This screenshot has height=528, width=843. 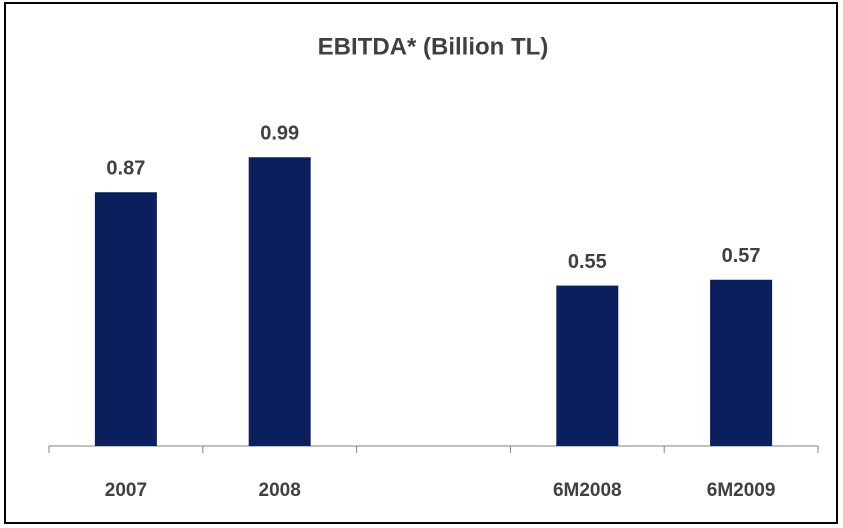 What do you see at coordinates (741, 256) in the screenshot?
I see `value-label: 0.57` at bounding box center [741, 256].